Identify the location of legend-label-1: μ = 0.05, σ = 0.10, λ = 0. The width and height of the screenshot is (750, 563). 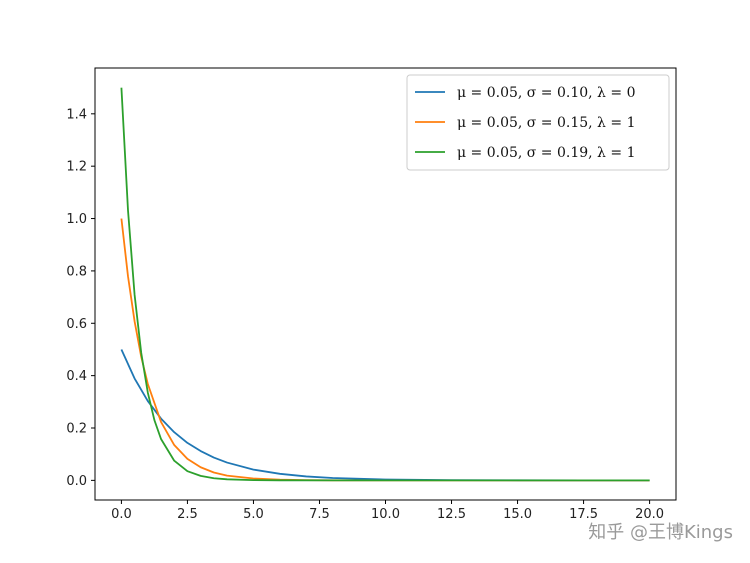
(546, 93).